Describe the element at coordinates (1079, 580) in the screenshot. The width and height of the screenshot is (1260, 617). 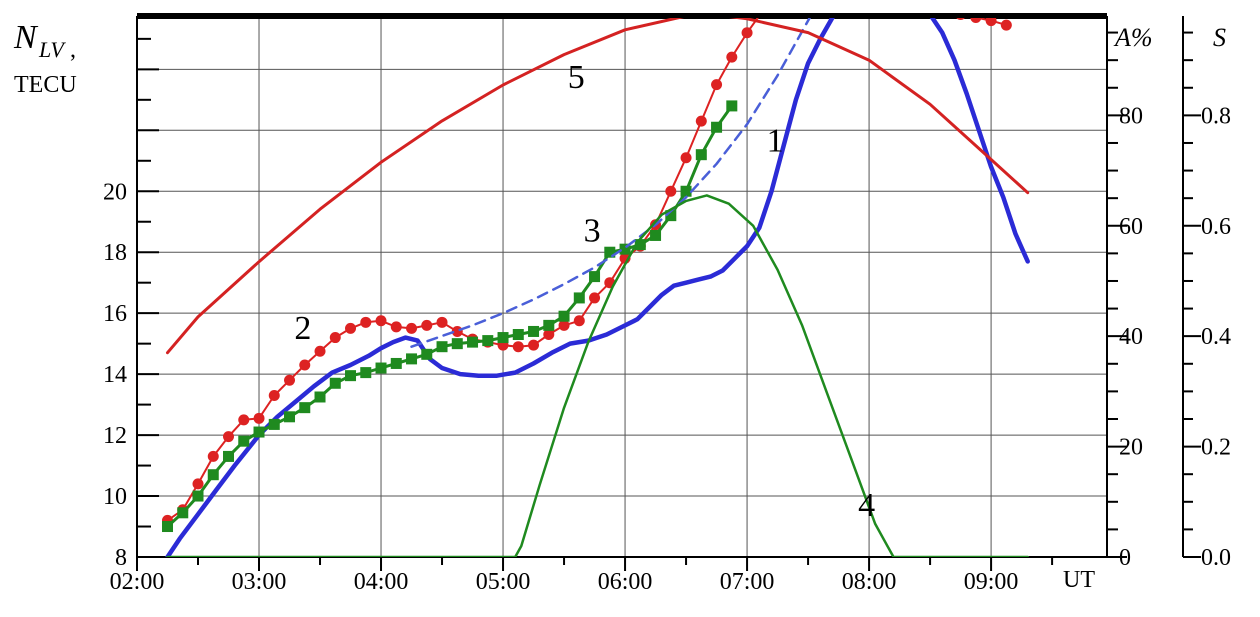
I see `x-axis-label: UT` at that location.